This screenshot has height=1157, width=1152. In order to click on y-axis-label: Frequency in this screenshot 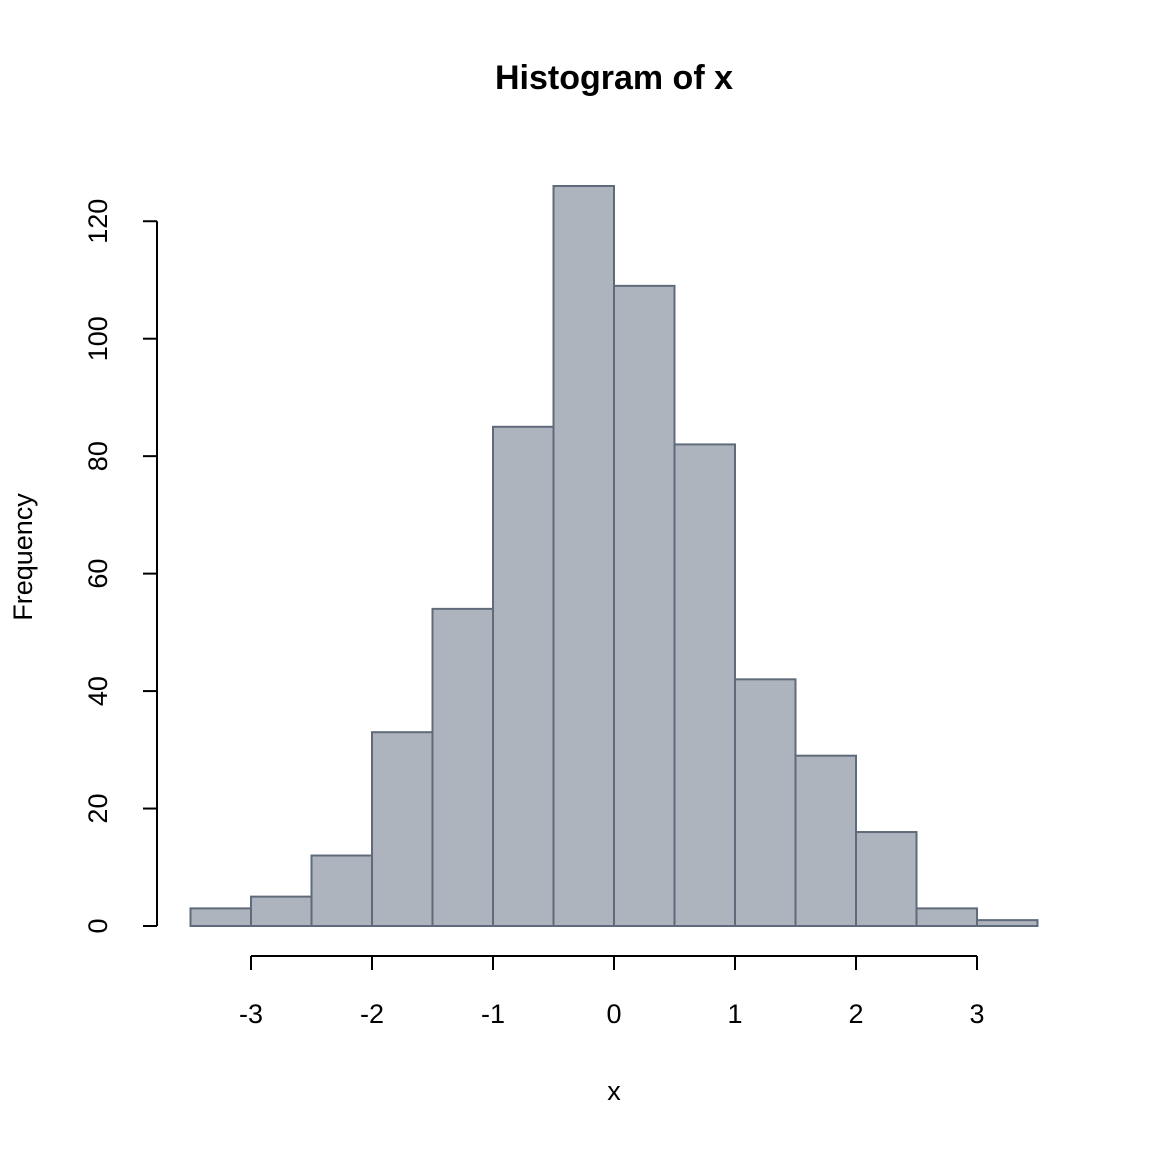, I will do `click(23, 557)`.